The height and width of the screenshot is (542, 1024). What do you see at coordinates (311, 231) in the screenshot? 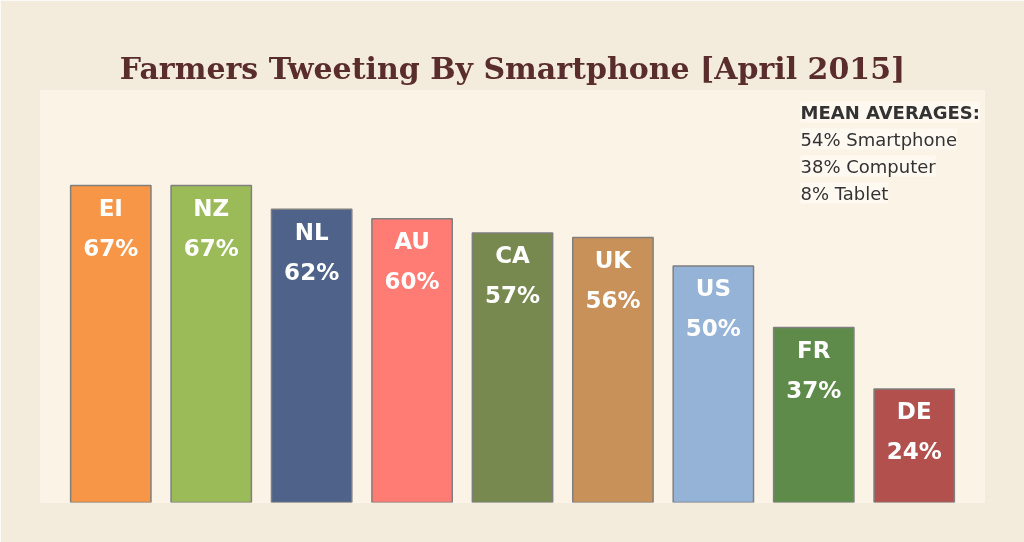
I see `x-tick-label: NL` at bounding box center [311, 231].